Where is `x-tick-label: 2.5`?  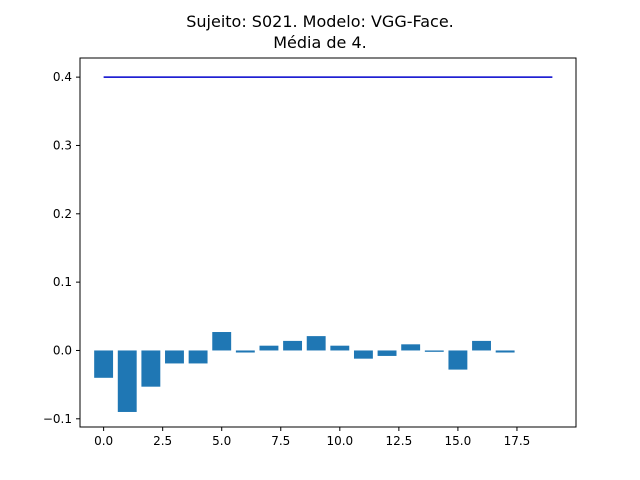 x-tick-label: 2.5 is located at coordinates (162, 441).